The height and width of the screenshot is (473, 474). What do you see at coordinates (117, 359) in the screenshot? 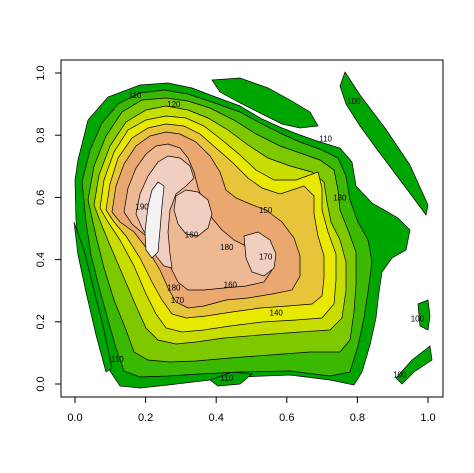
I see `contour-label-15: 110` at bounding box center [117, 359].